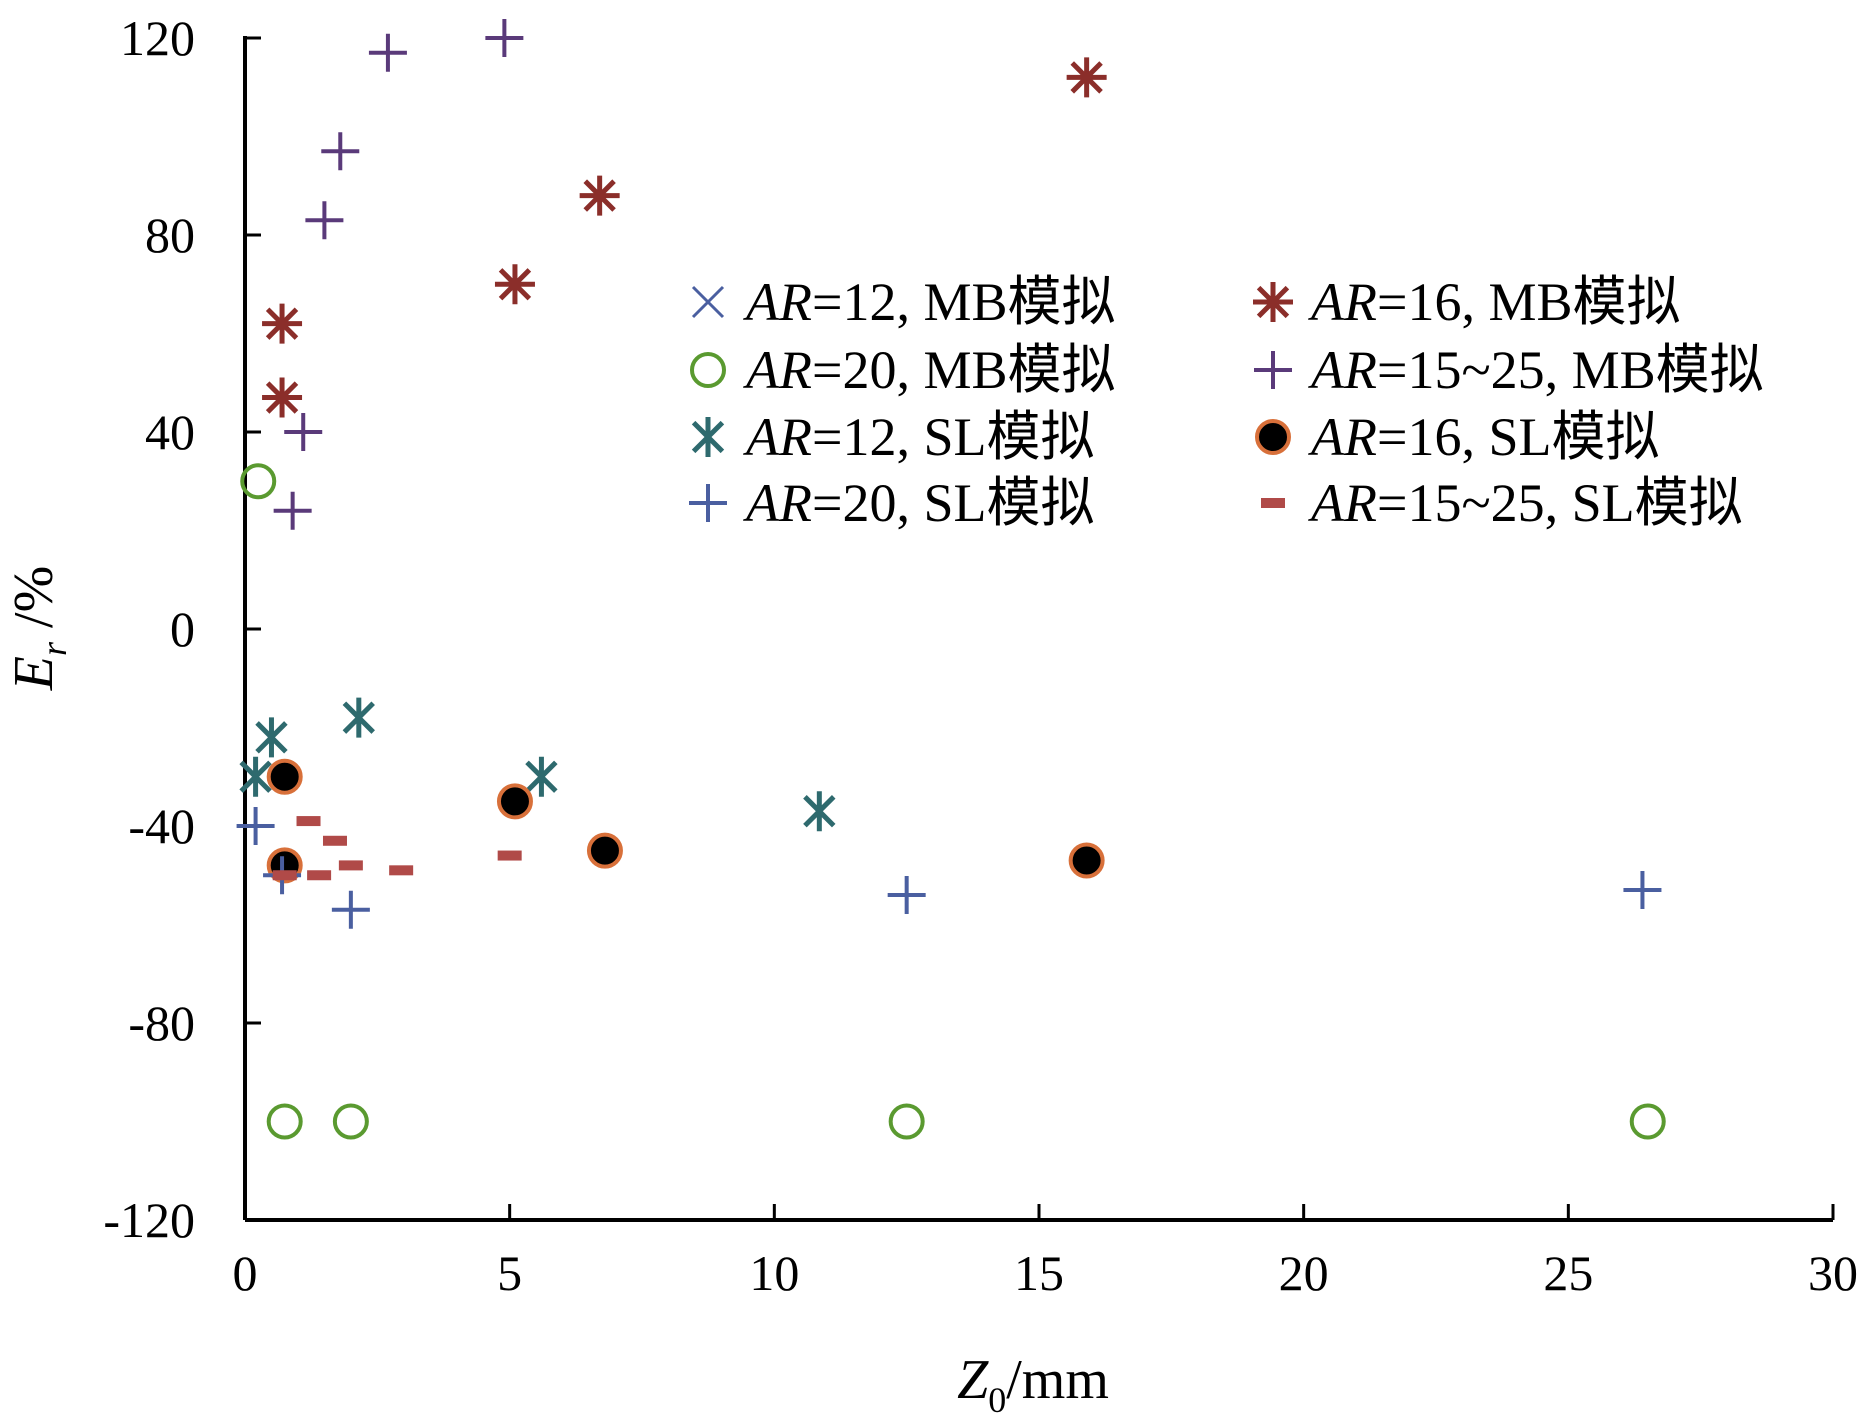 The width and height of the screenshot is (1874, 1424). What do you see at coordinates (1833, 1273) in the screenshot?
I see `x-tick-label: 30` at bounding box center [1833, 1273].